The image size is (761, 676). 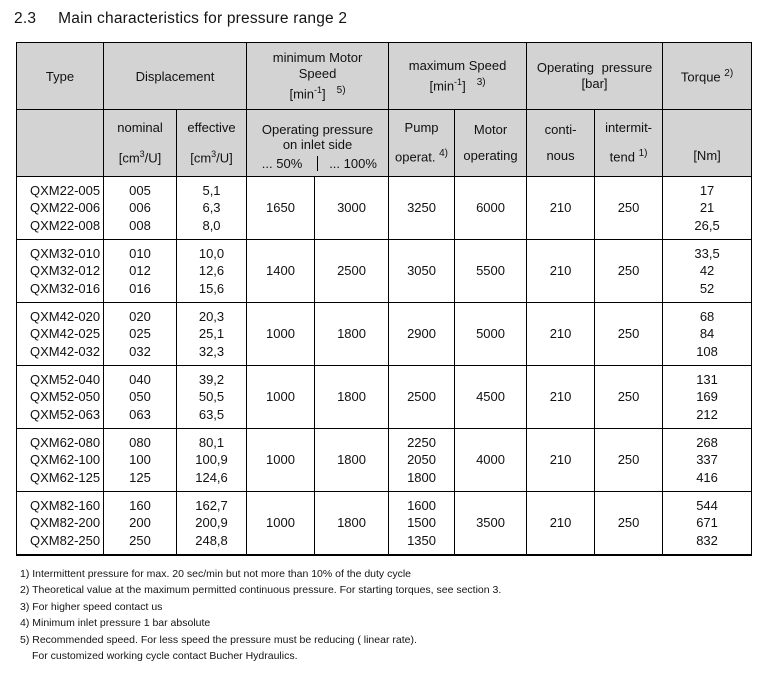 I want to click on header-continuous: conti- nous, so click(x=561, y=143).